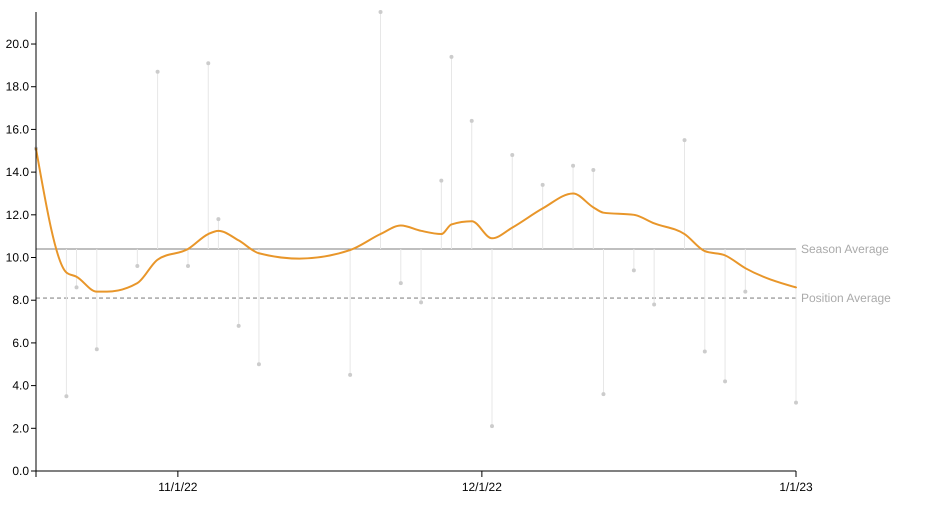 The height and width of the screenshot is (506, 925). I want to click on y-tick-label: 12.0, so click(18, 215).